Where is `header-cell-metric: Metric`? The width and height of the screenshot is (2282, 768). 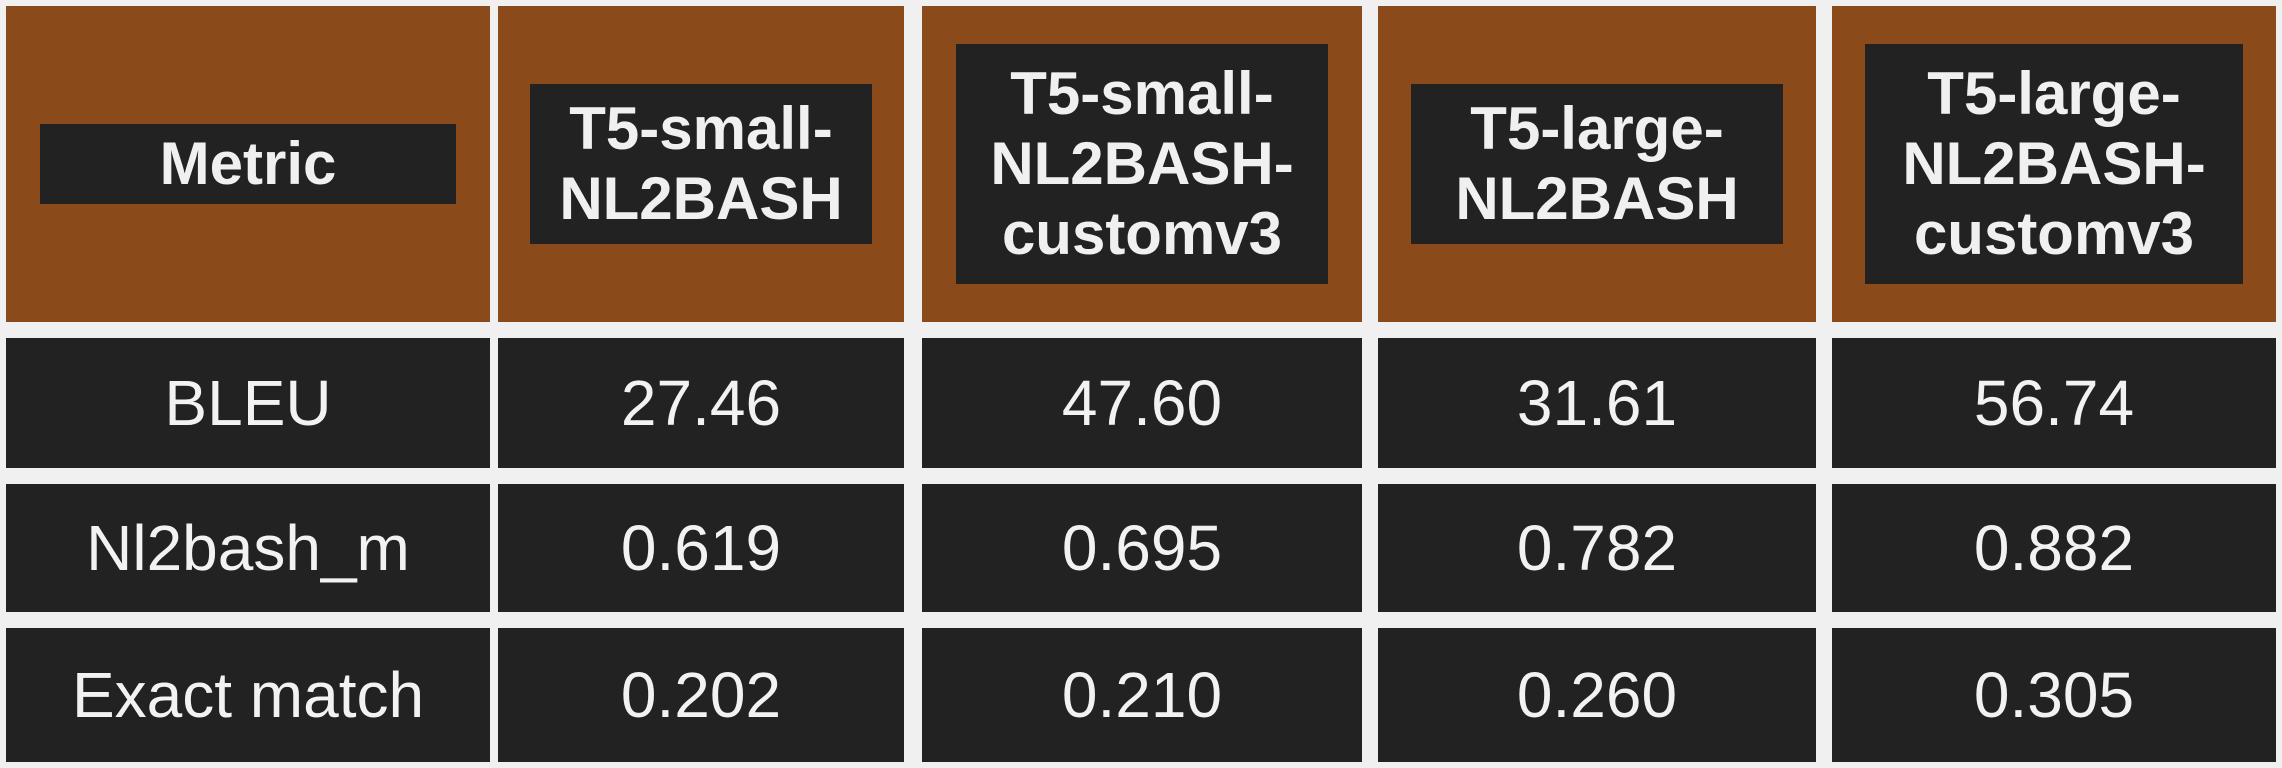 header-cell-metric: Metric is located at coordinates (248, 164).